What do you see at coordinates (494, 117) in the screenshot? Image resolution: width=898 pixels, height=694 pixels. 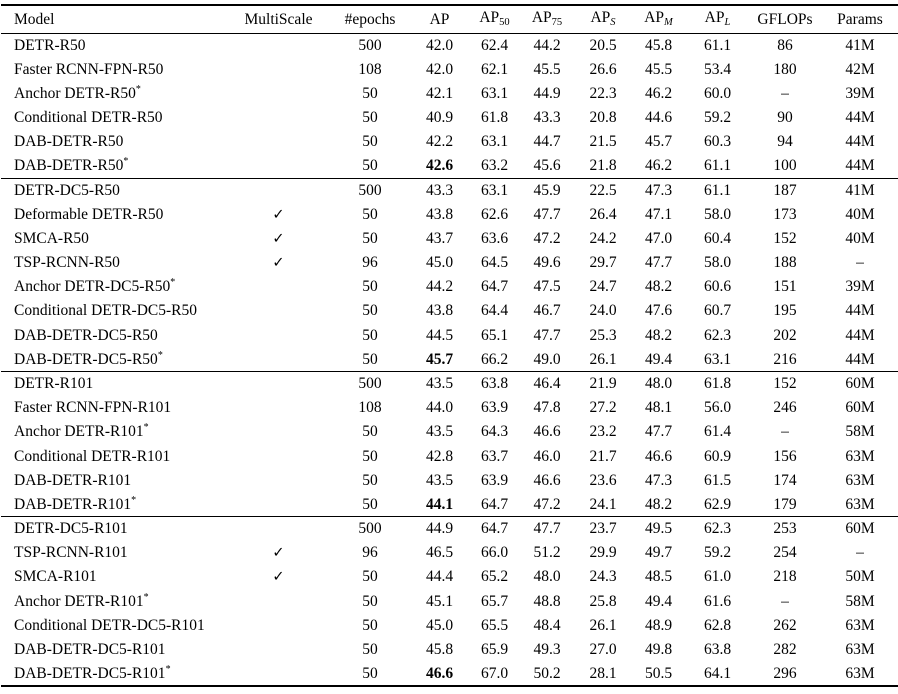 I see `cell-ap50: 61.8` at bounding box center [494, 117].